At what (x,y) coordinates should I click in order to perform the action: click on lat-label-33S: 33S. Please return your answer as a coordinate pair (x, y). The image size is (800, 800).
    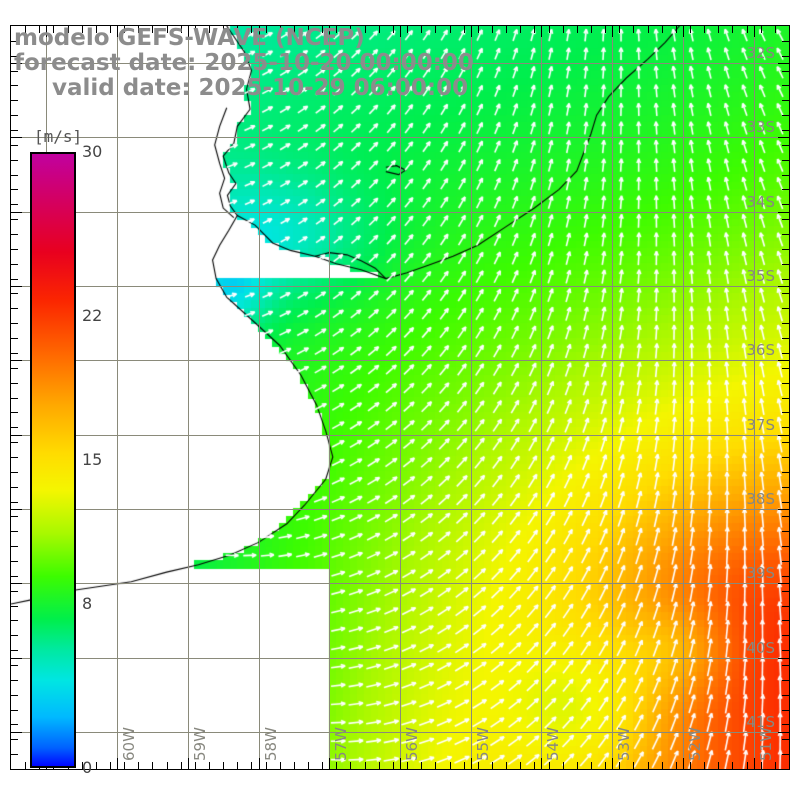
    Looking at the image, I should click on (760, 127).